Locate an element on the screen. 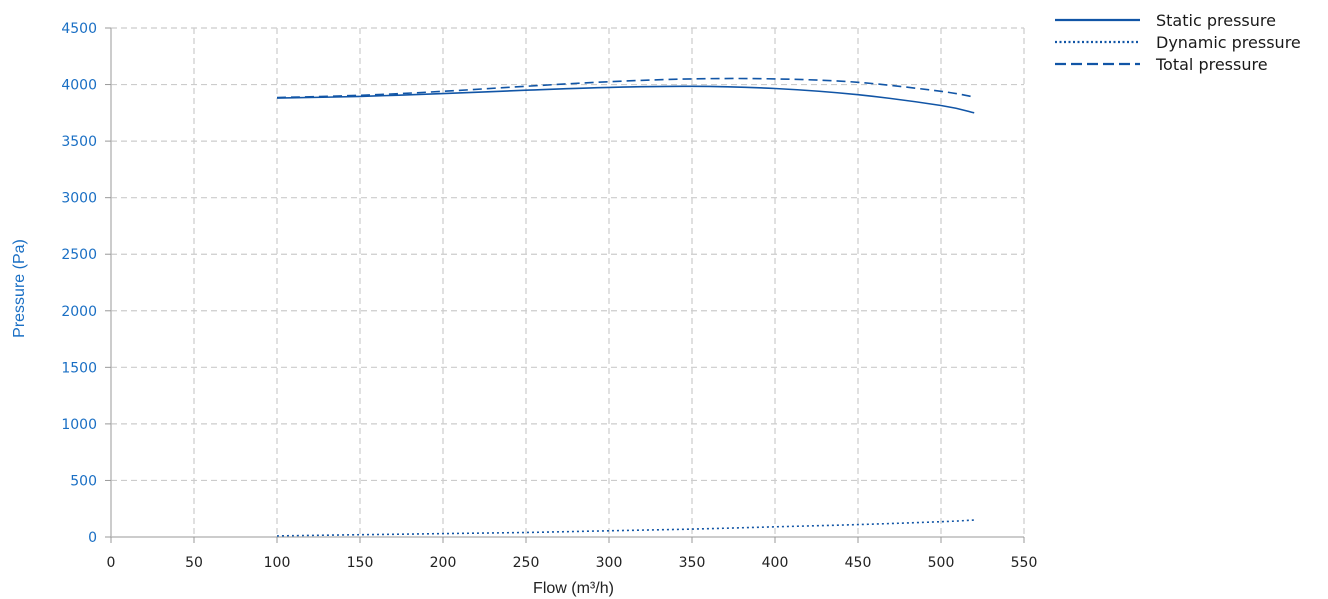 The image size is (1328, 599). series-line-static-pressure is located at coordinates (625, 99).